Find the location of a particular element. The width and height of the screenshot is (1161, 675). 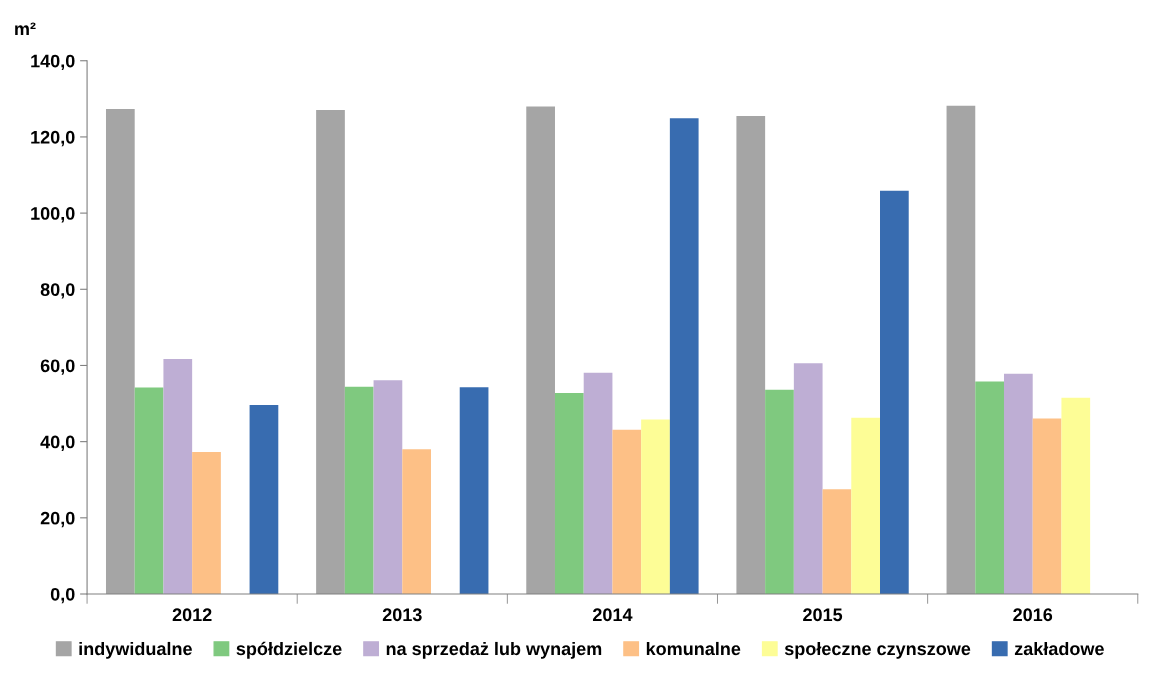

x-tick-label: 2012 is located at coordinates (192, 615).